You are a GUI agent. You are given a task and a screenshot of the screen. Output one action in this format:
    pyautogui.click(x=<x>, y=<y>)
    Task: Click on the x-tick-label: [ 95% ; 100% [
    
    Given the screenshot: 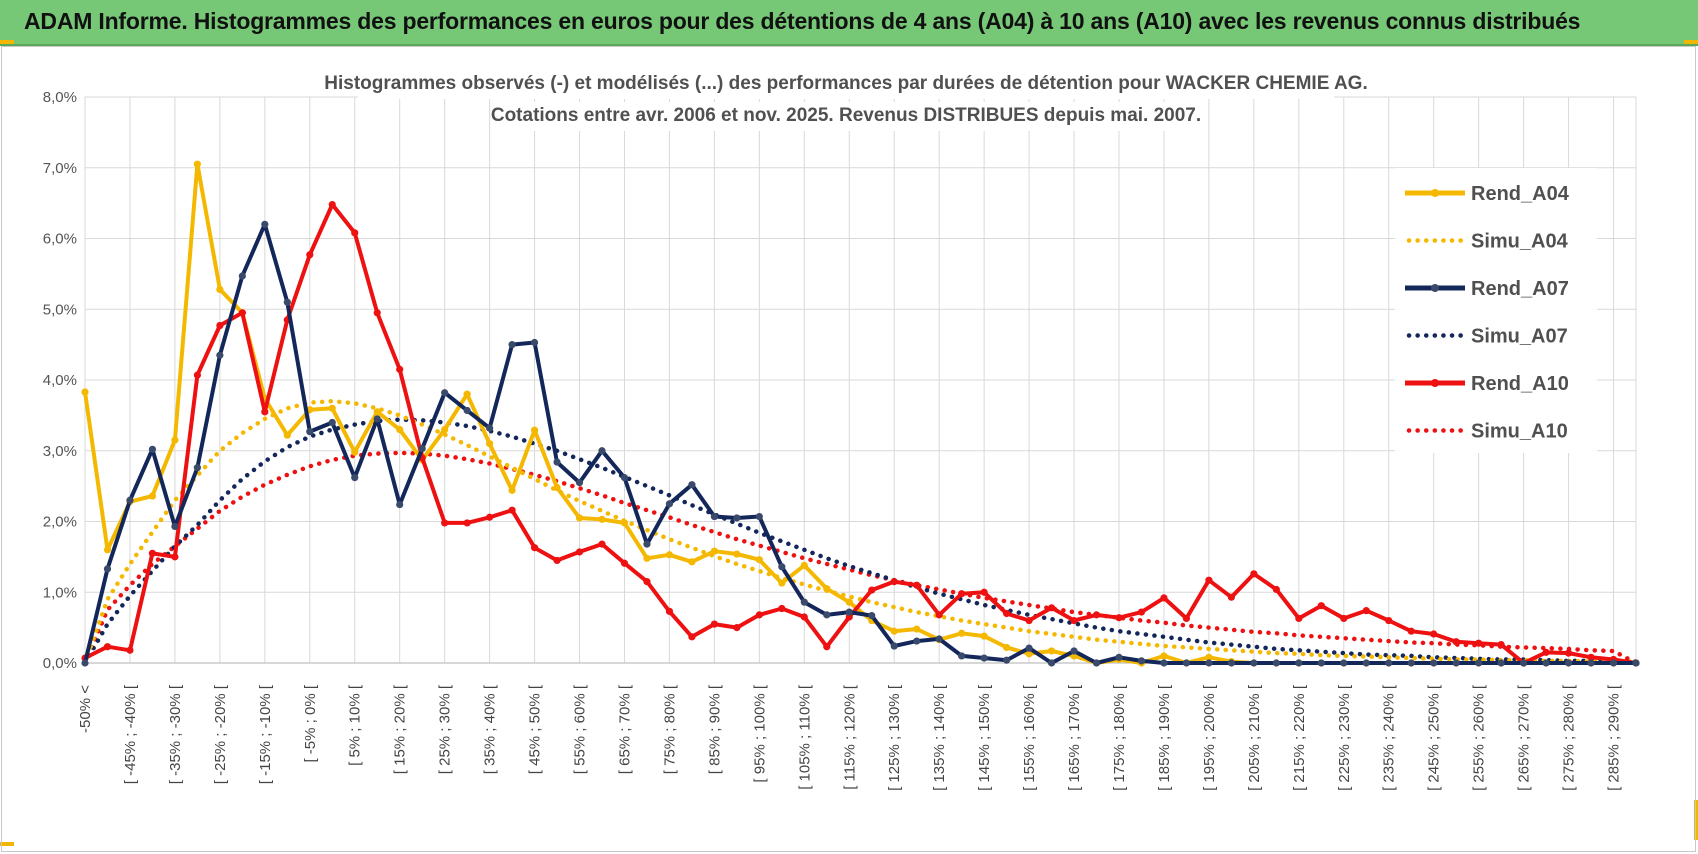 What is the action you would take?
    pyautogui.click(x=759, y=733)
    